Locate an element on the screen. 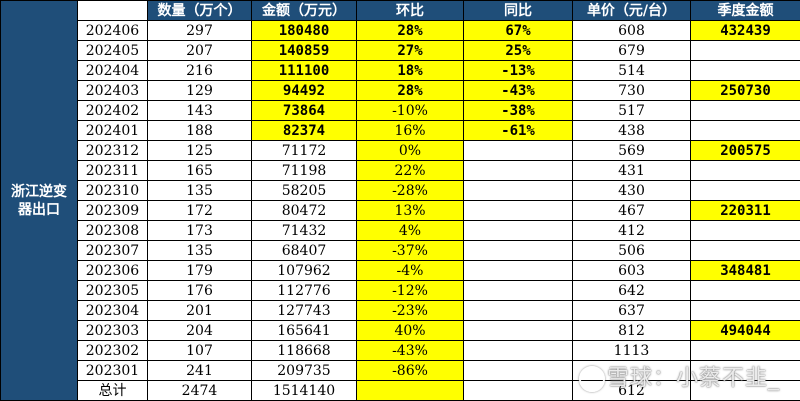 This screenshot has width=800, height=401. cell-period: 202302 is located at coordinates (112, 350).